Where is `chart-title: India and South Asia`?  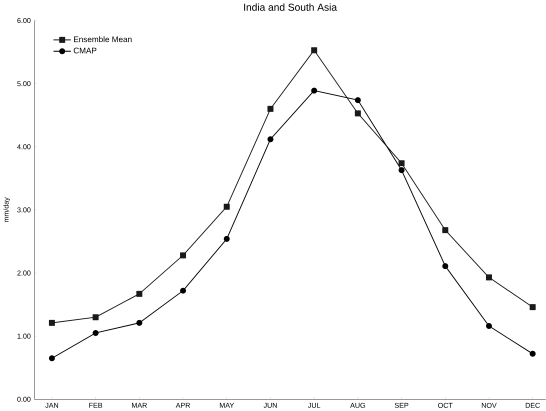
chart-title: India and South Asia is located at coordinates (291, 7).